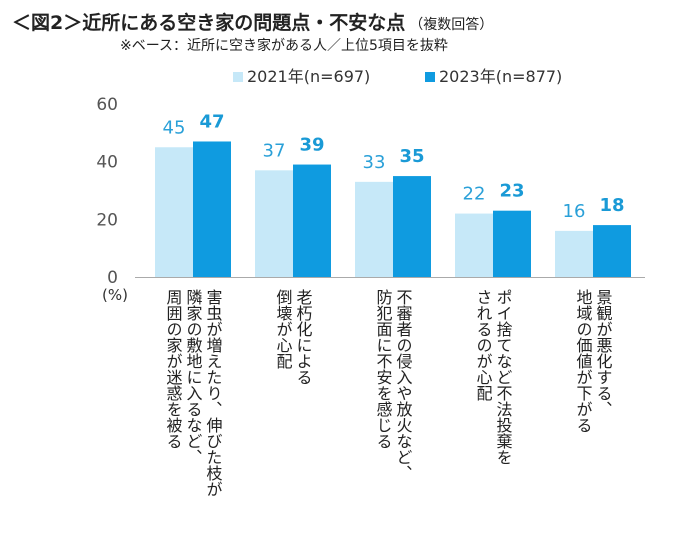 Image resolution: width=684 pixels, height=542 pixels. I want to click on data-label-2021: 33, so click(374, 162).